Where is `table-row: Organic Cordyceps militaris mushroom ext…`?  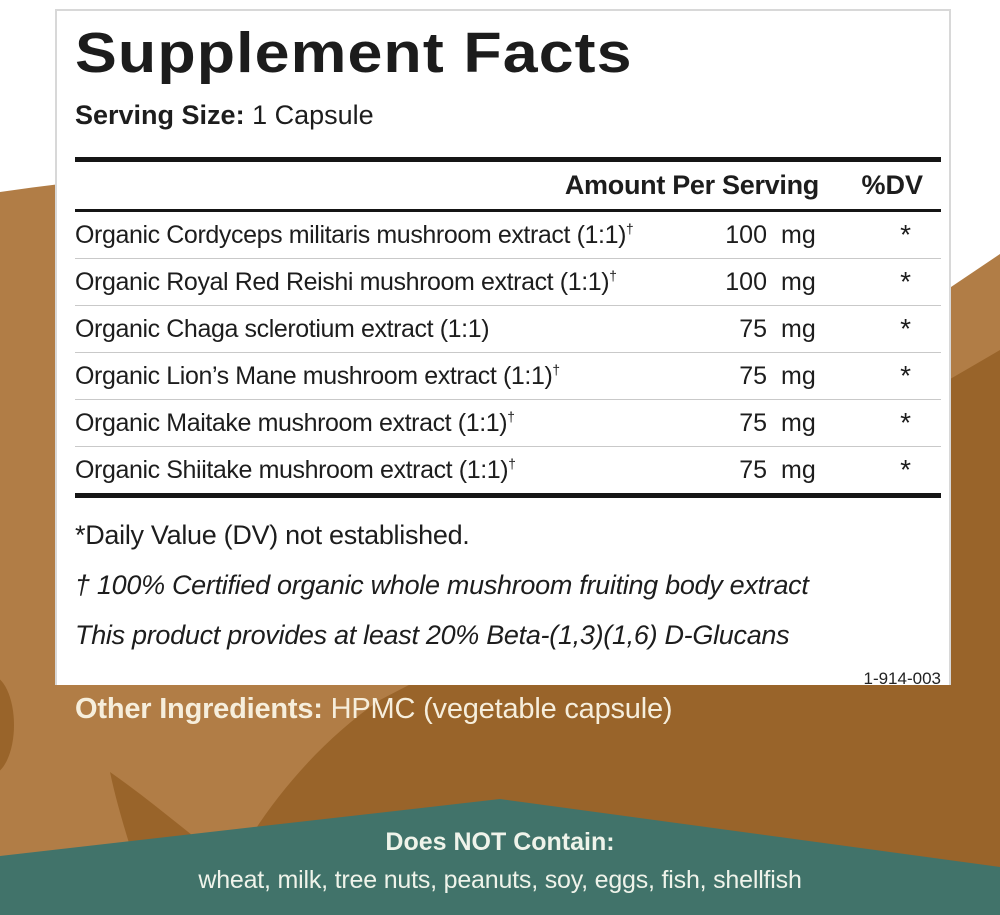 table-row: Organic Cordyceps militaris mushroom ext… is located at coordinates (508, 235).